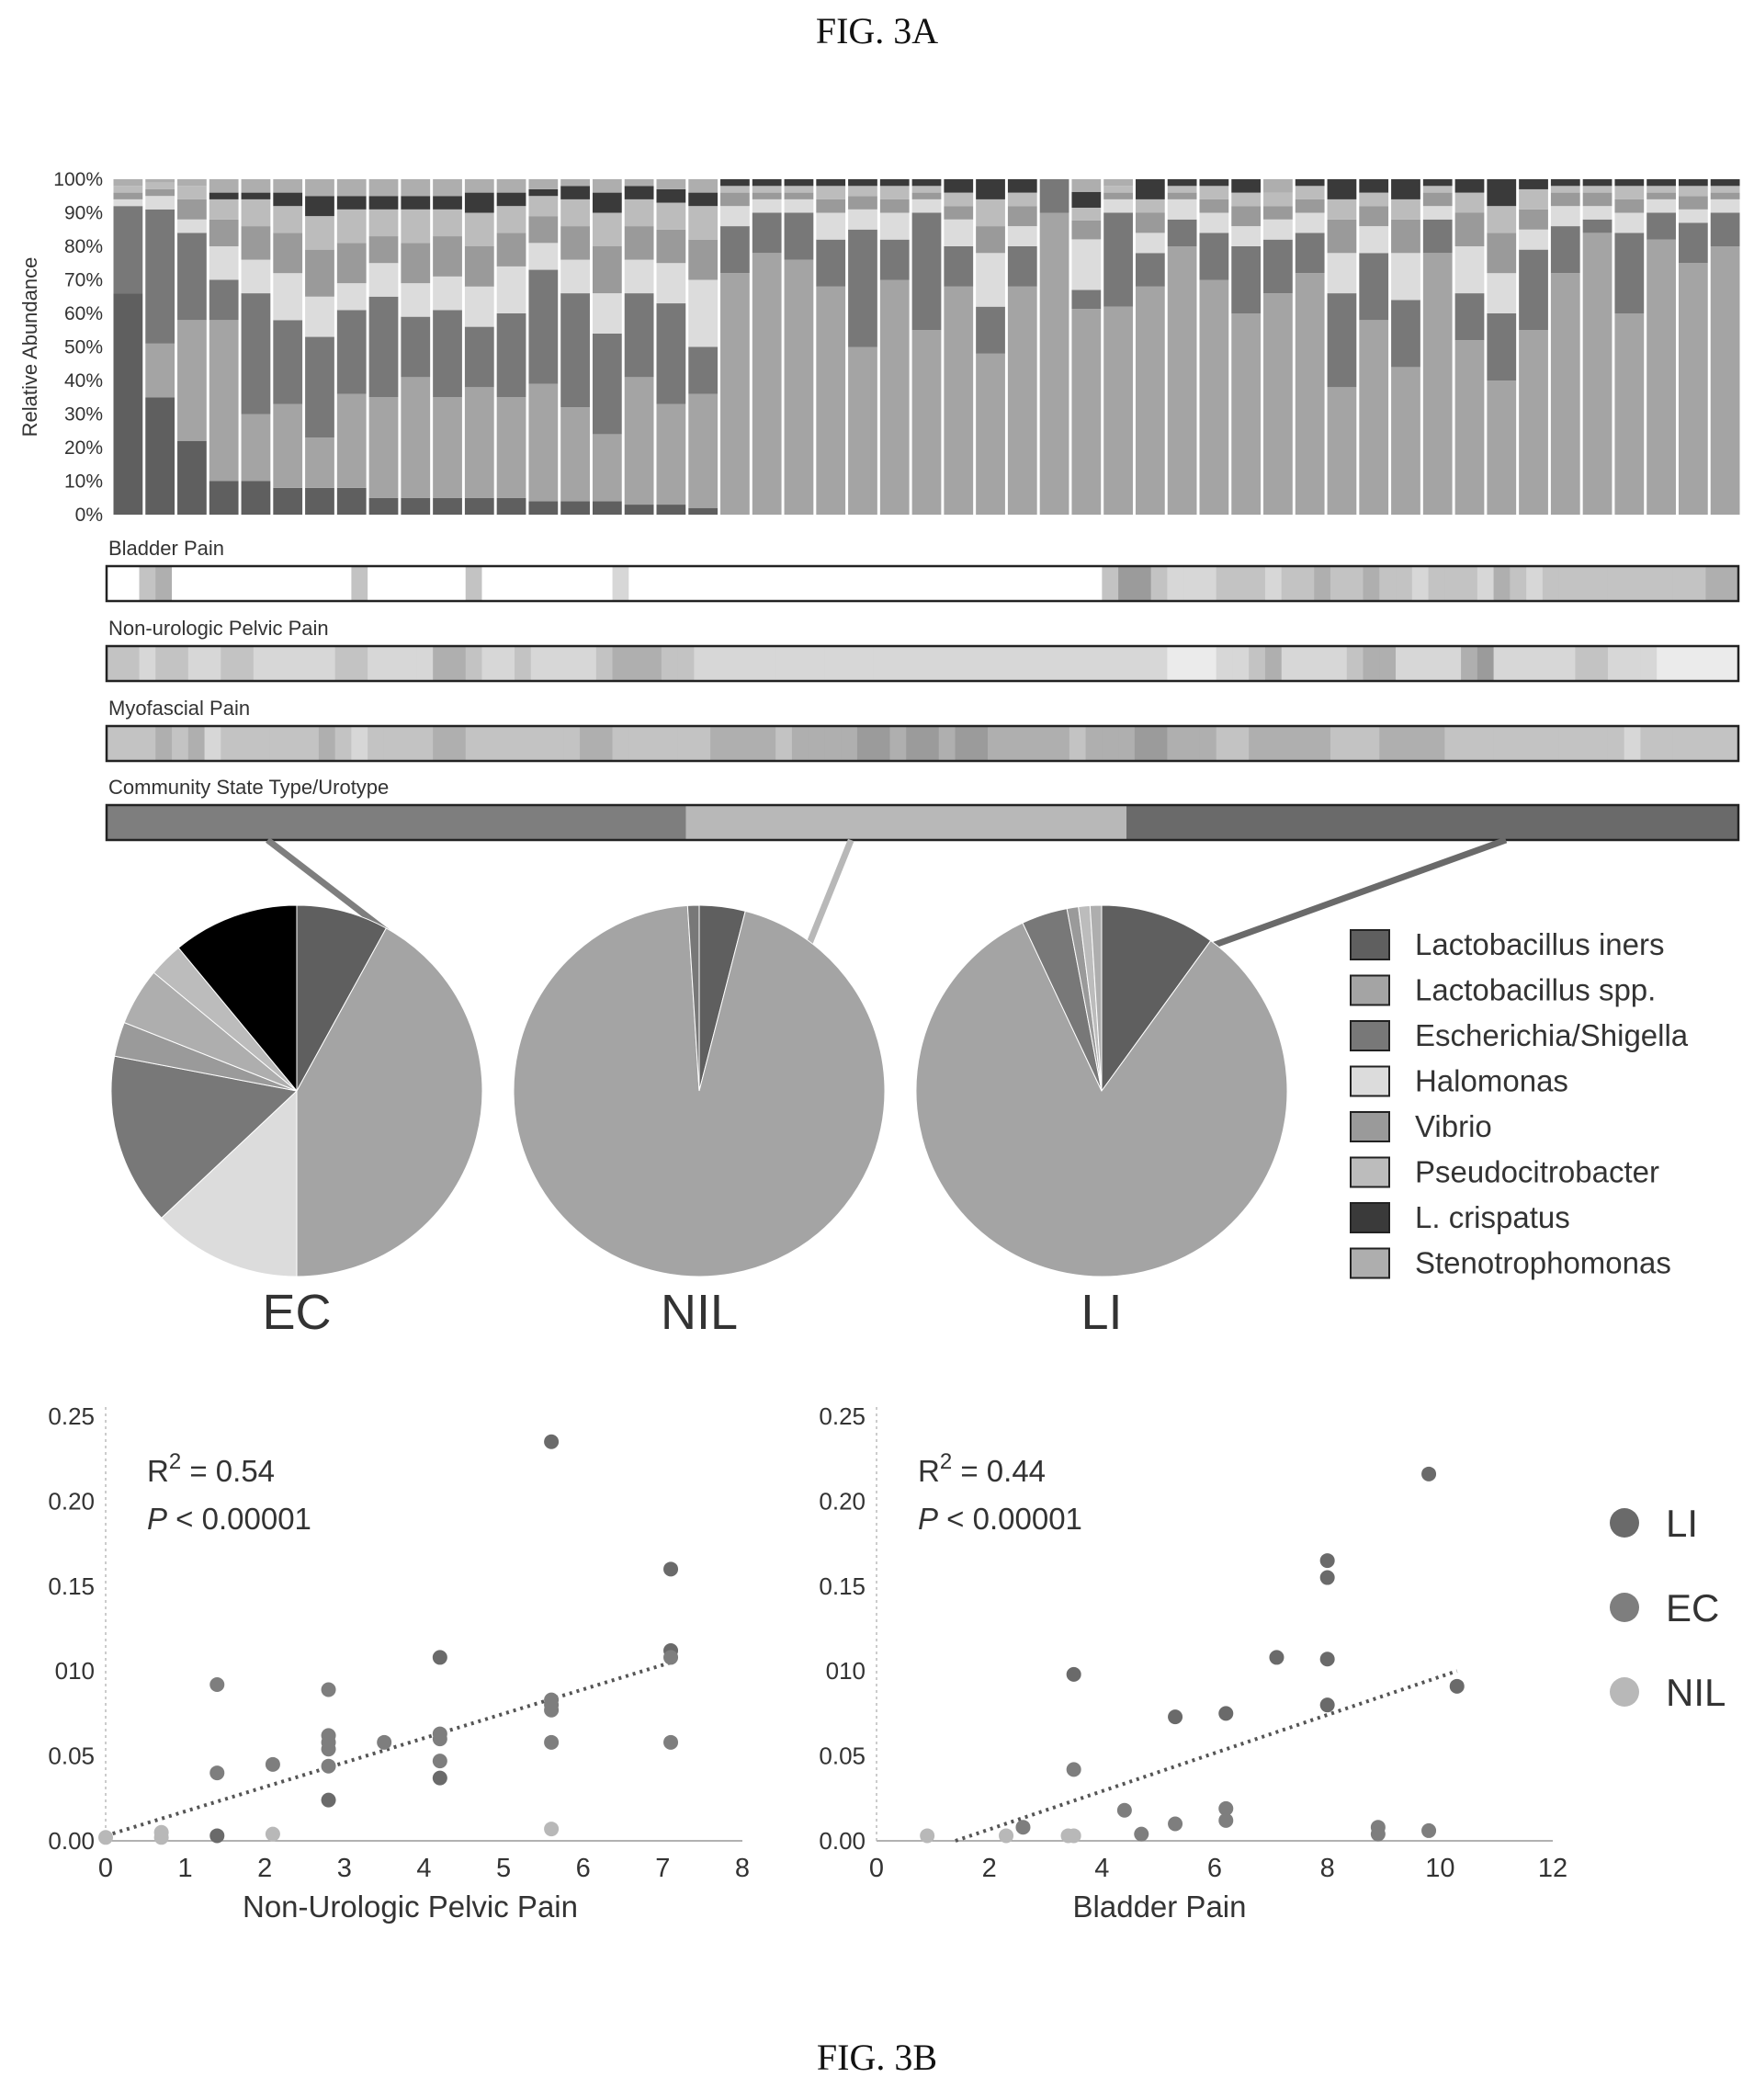 This screenshot has width=1754, height=2100. Describe the element at coordinates (71, 1416) in the screenshot. I see `y-tick-label: 0.25` at that location.